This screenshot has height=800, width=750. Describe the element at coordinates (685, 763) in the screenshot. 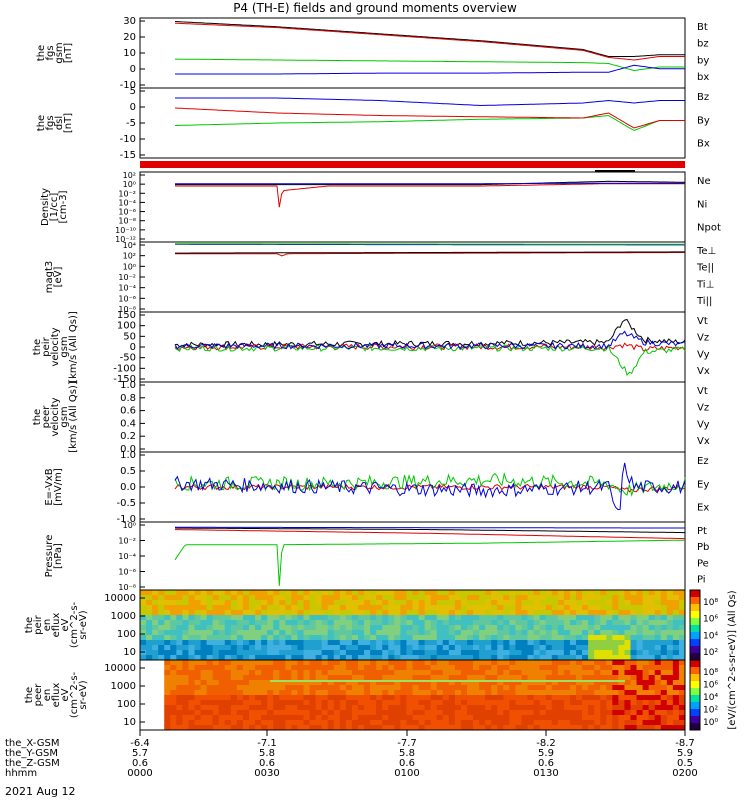

I see `x-row-value: 0.5` at that location.